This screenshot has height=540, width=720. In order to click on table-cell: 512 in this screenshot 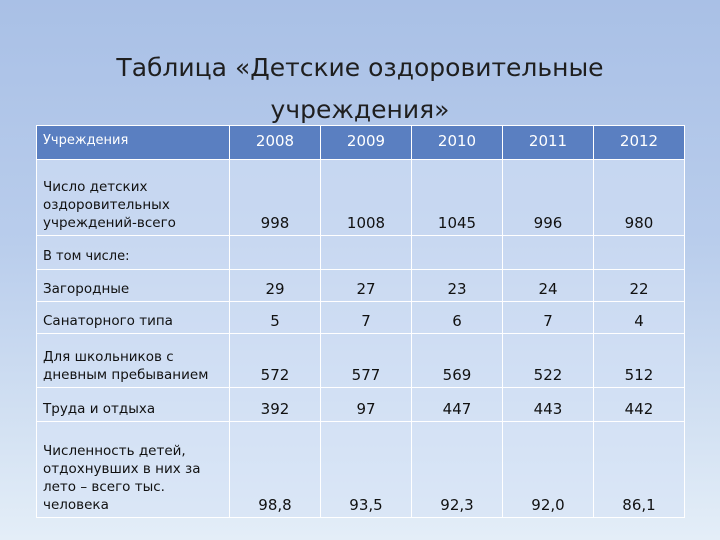, I will do `click(639, 360)`.